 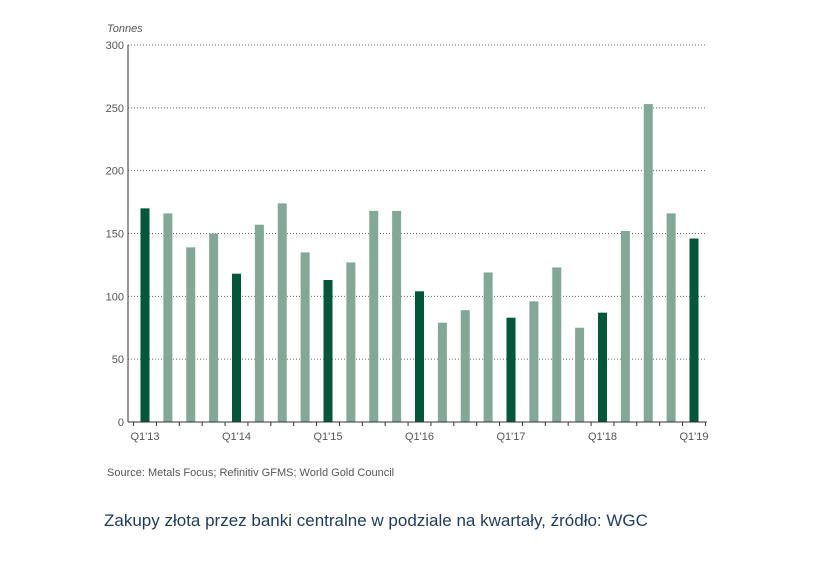 I want to click on y-tick-label: 300, so click(x=115, y=46).